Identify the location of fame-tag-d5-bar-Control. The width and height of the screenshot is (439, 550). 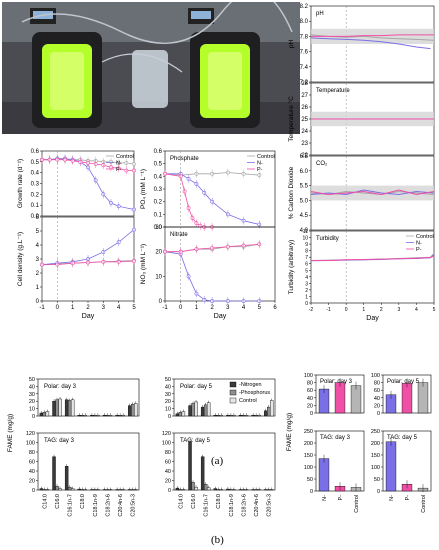
(208, 489).